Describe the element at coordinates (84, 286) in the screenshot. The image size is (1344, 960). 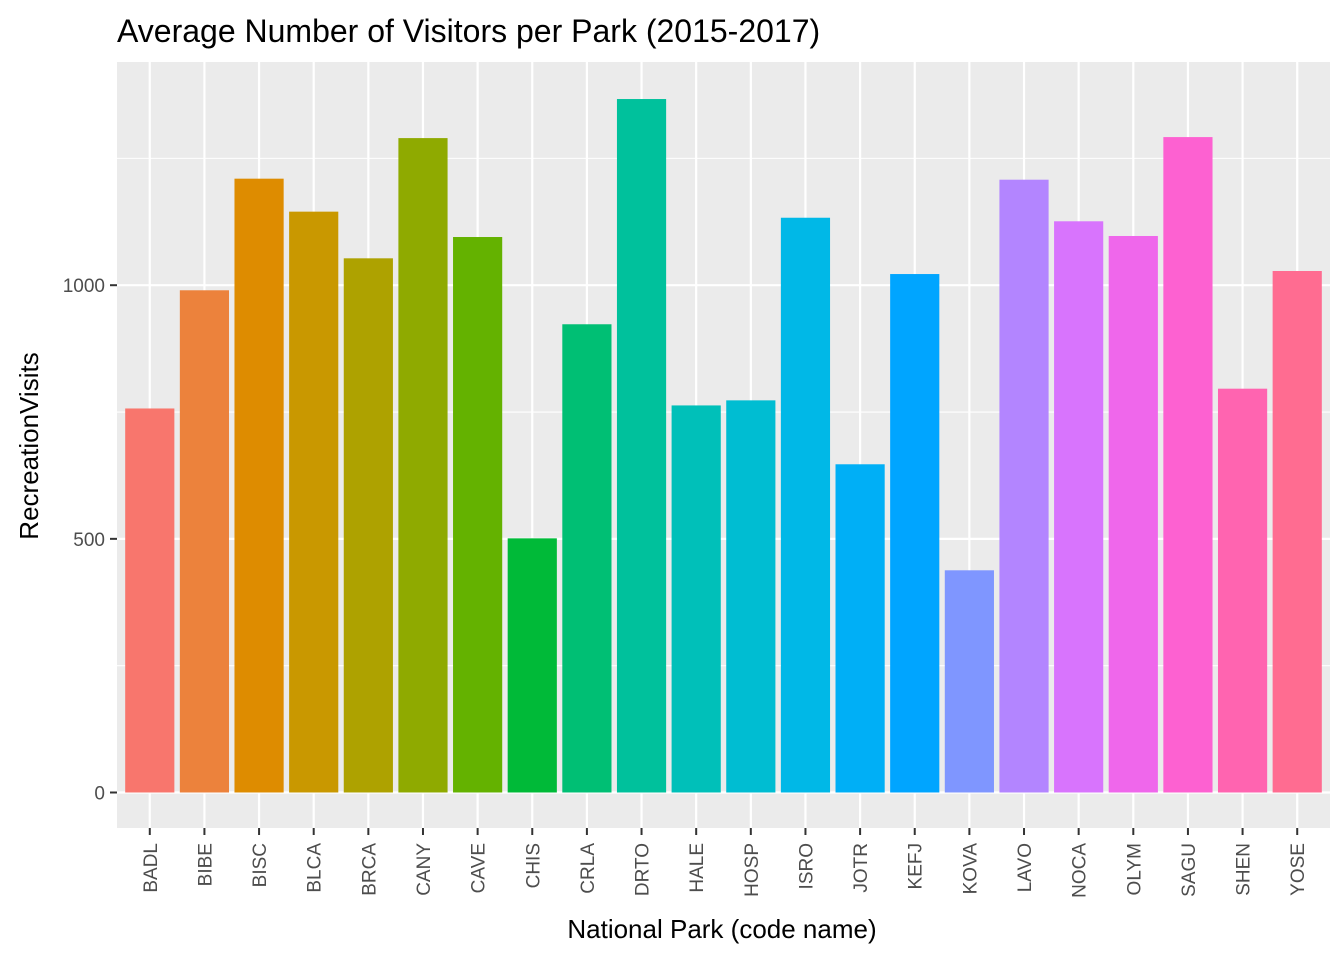
I see `y-tick-label: 1000` at that location.